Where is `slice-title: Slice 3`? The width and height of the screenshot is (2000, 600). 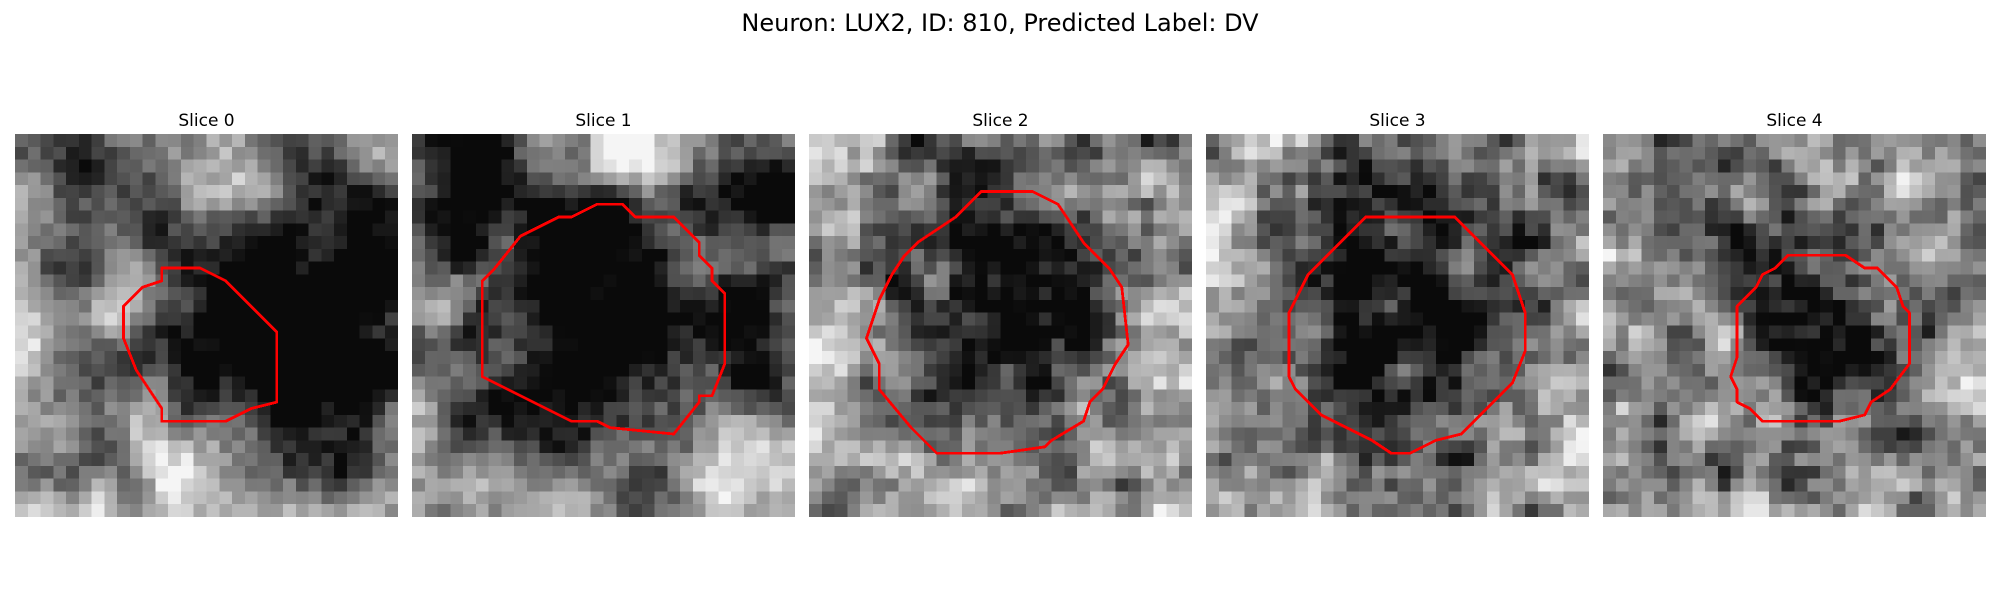
slice-title: Slice 3 is located at coordinates (1397, 121).